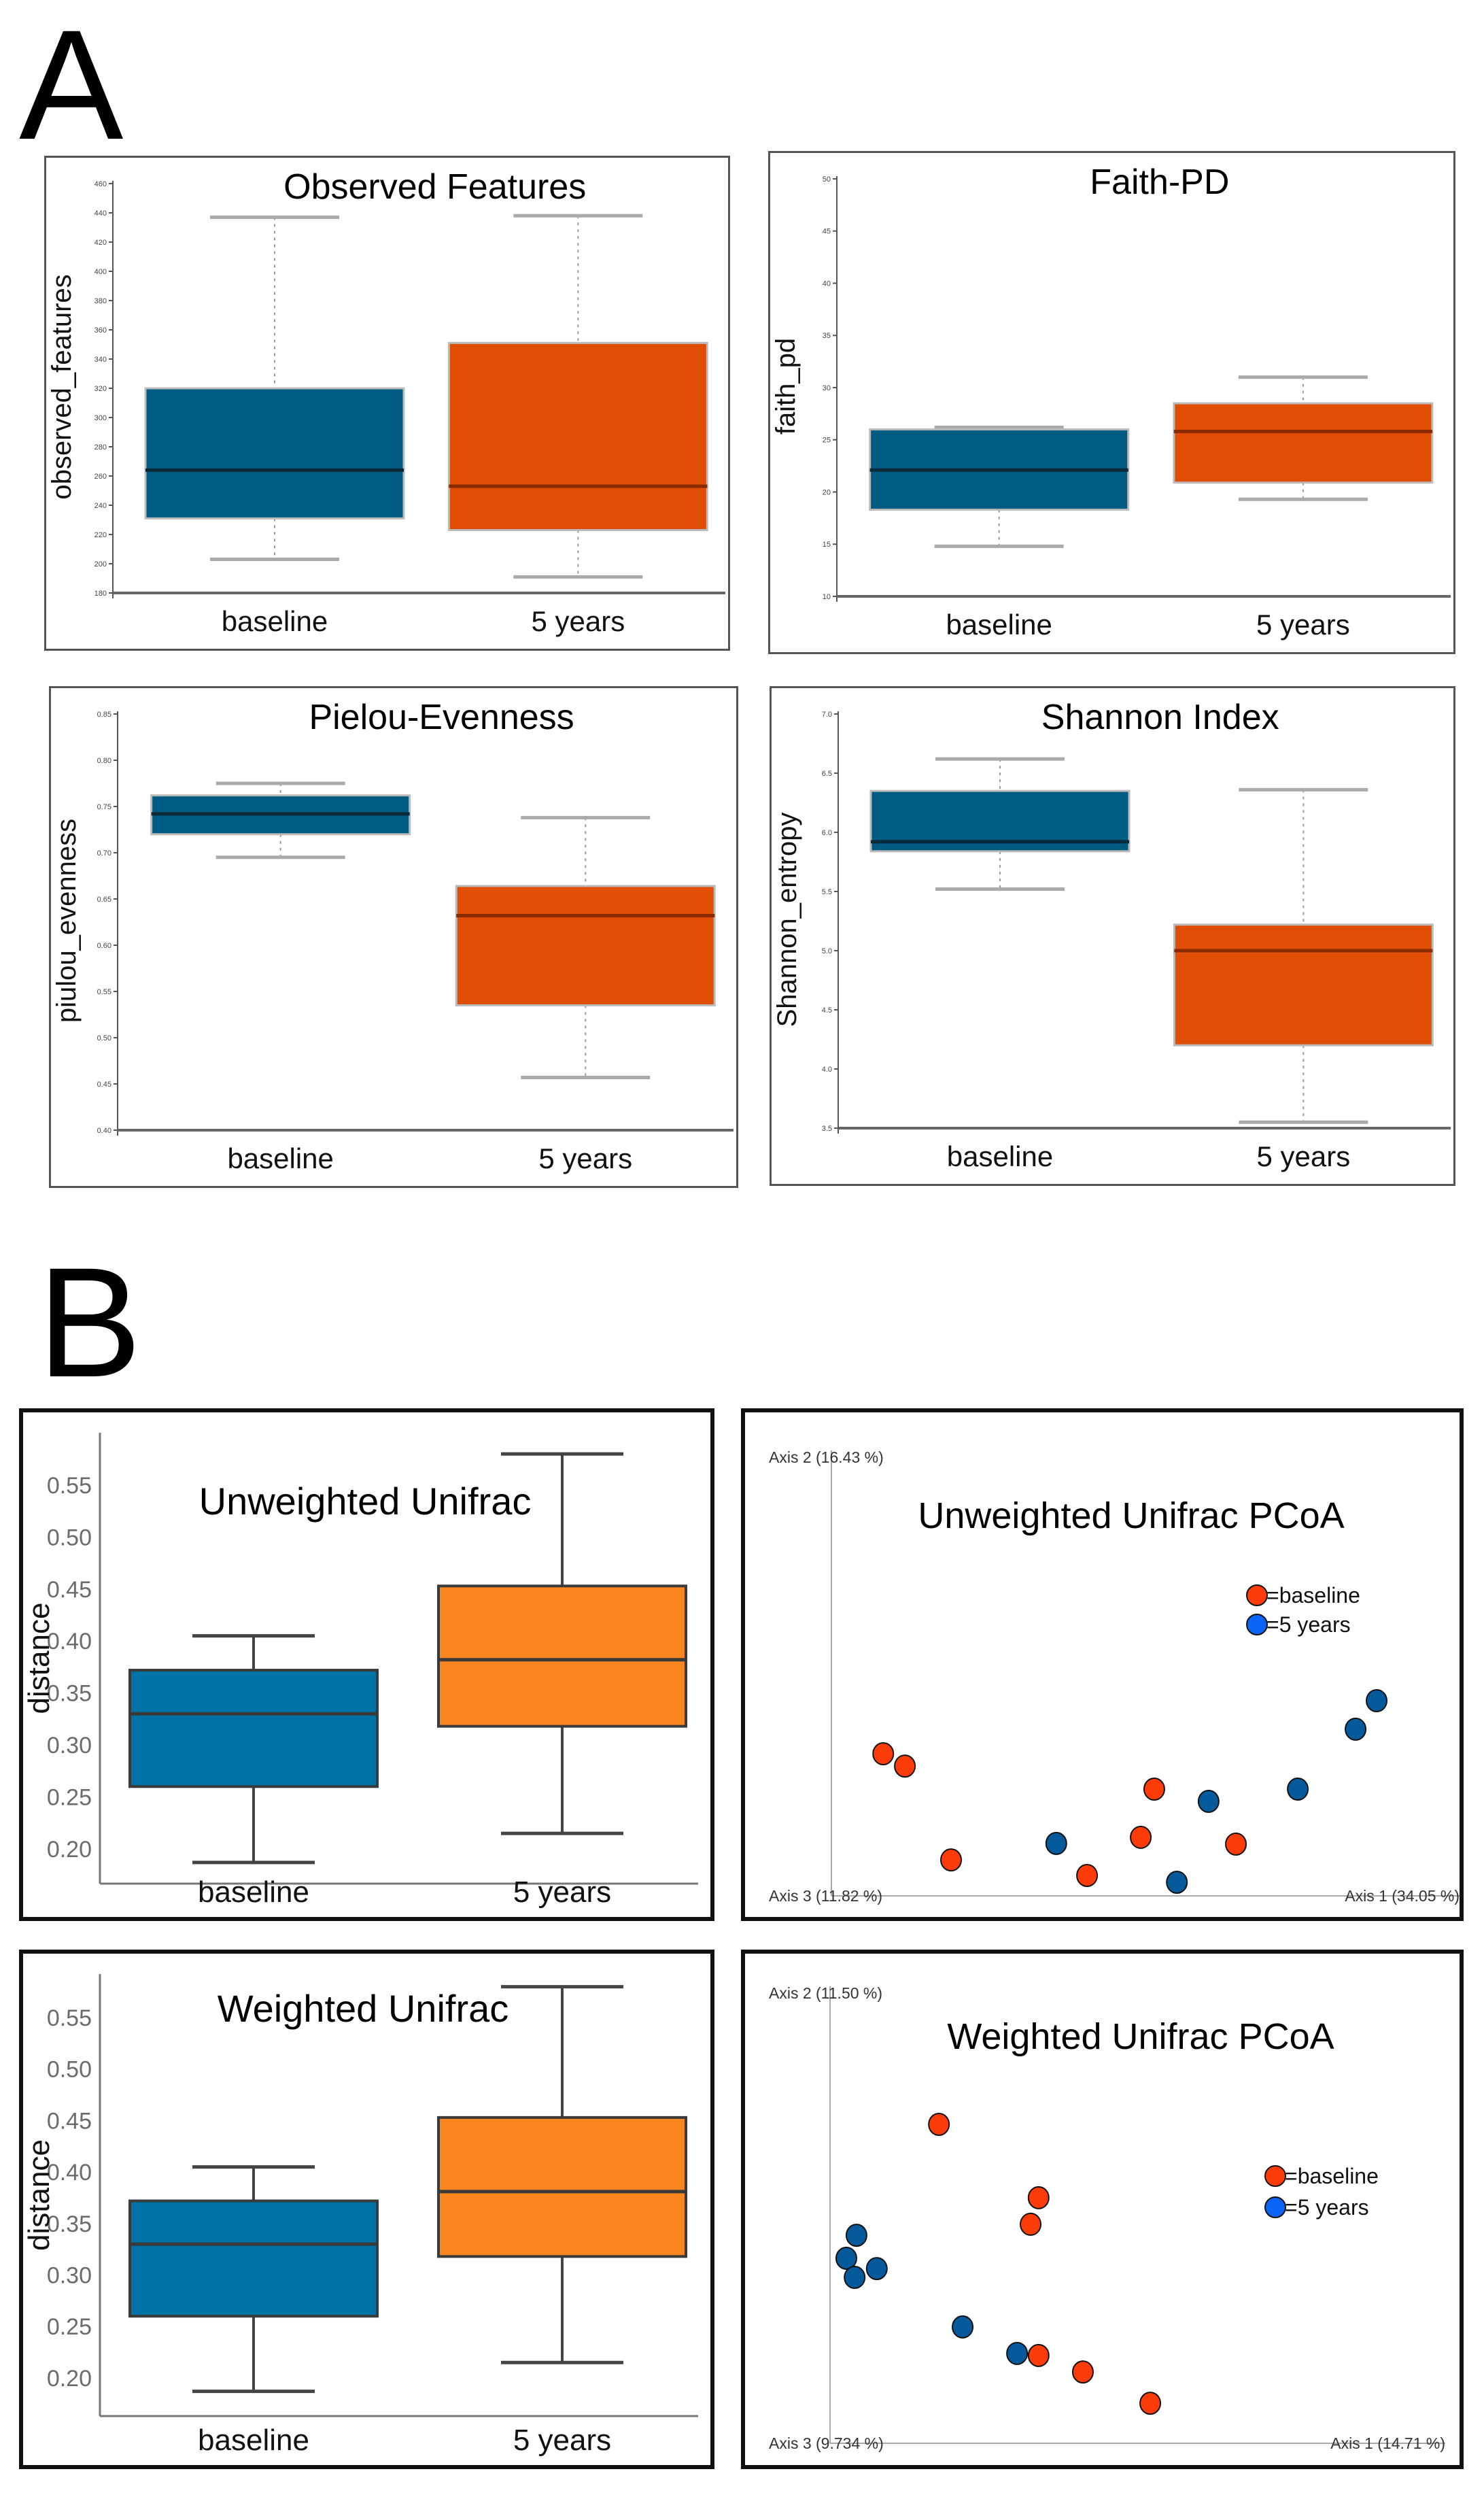 This screenshot has width=1484, height=2497. I want to click on y-tick-label: 6.5, so click(827, 774).